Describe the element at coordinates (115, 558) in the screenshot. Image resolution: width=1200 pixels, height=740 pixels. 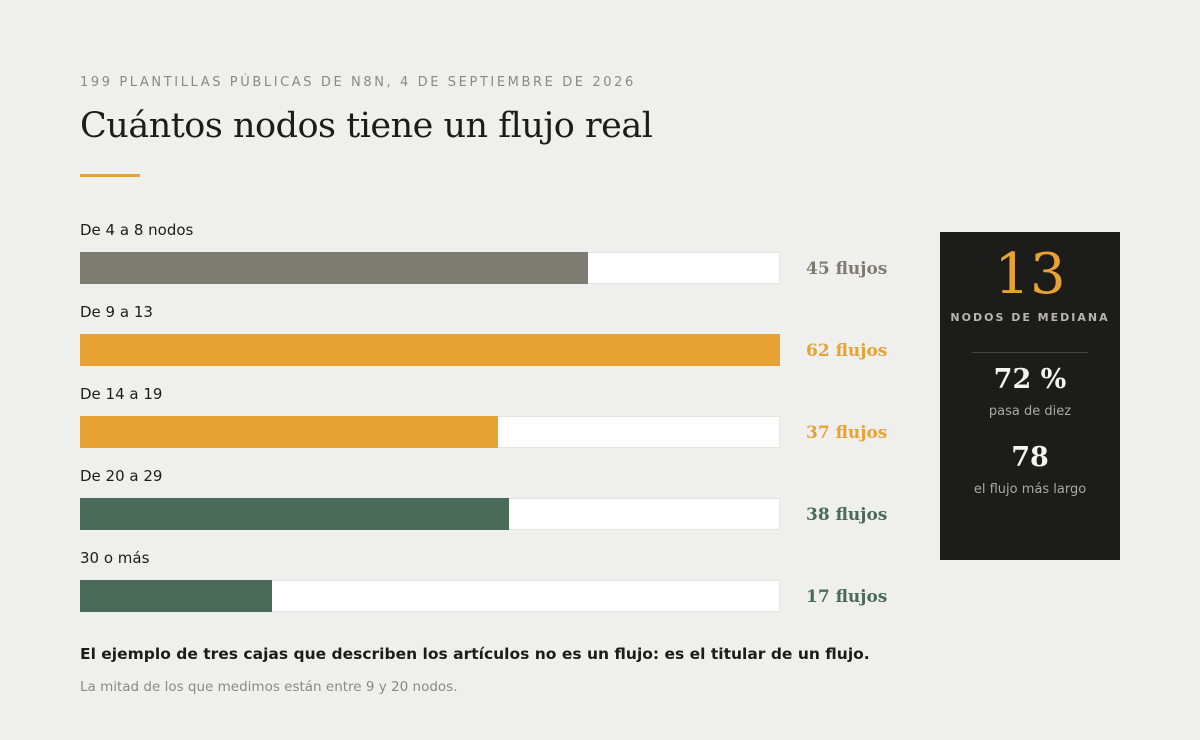
I see `bar-category-label: 30 o más` at that location.